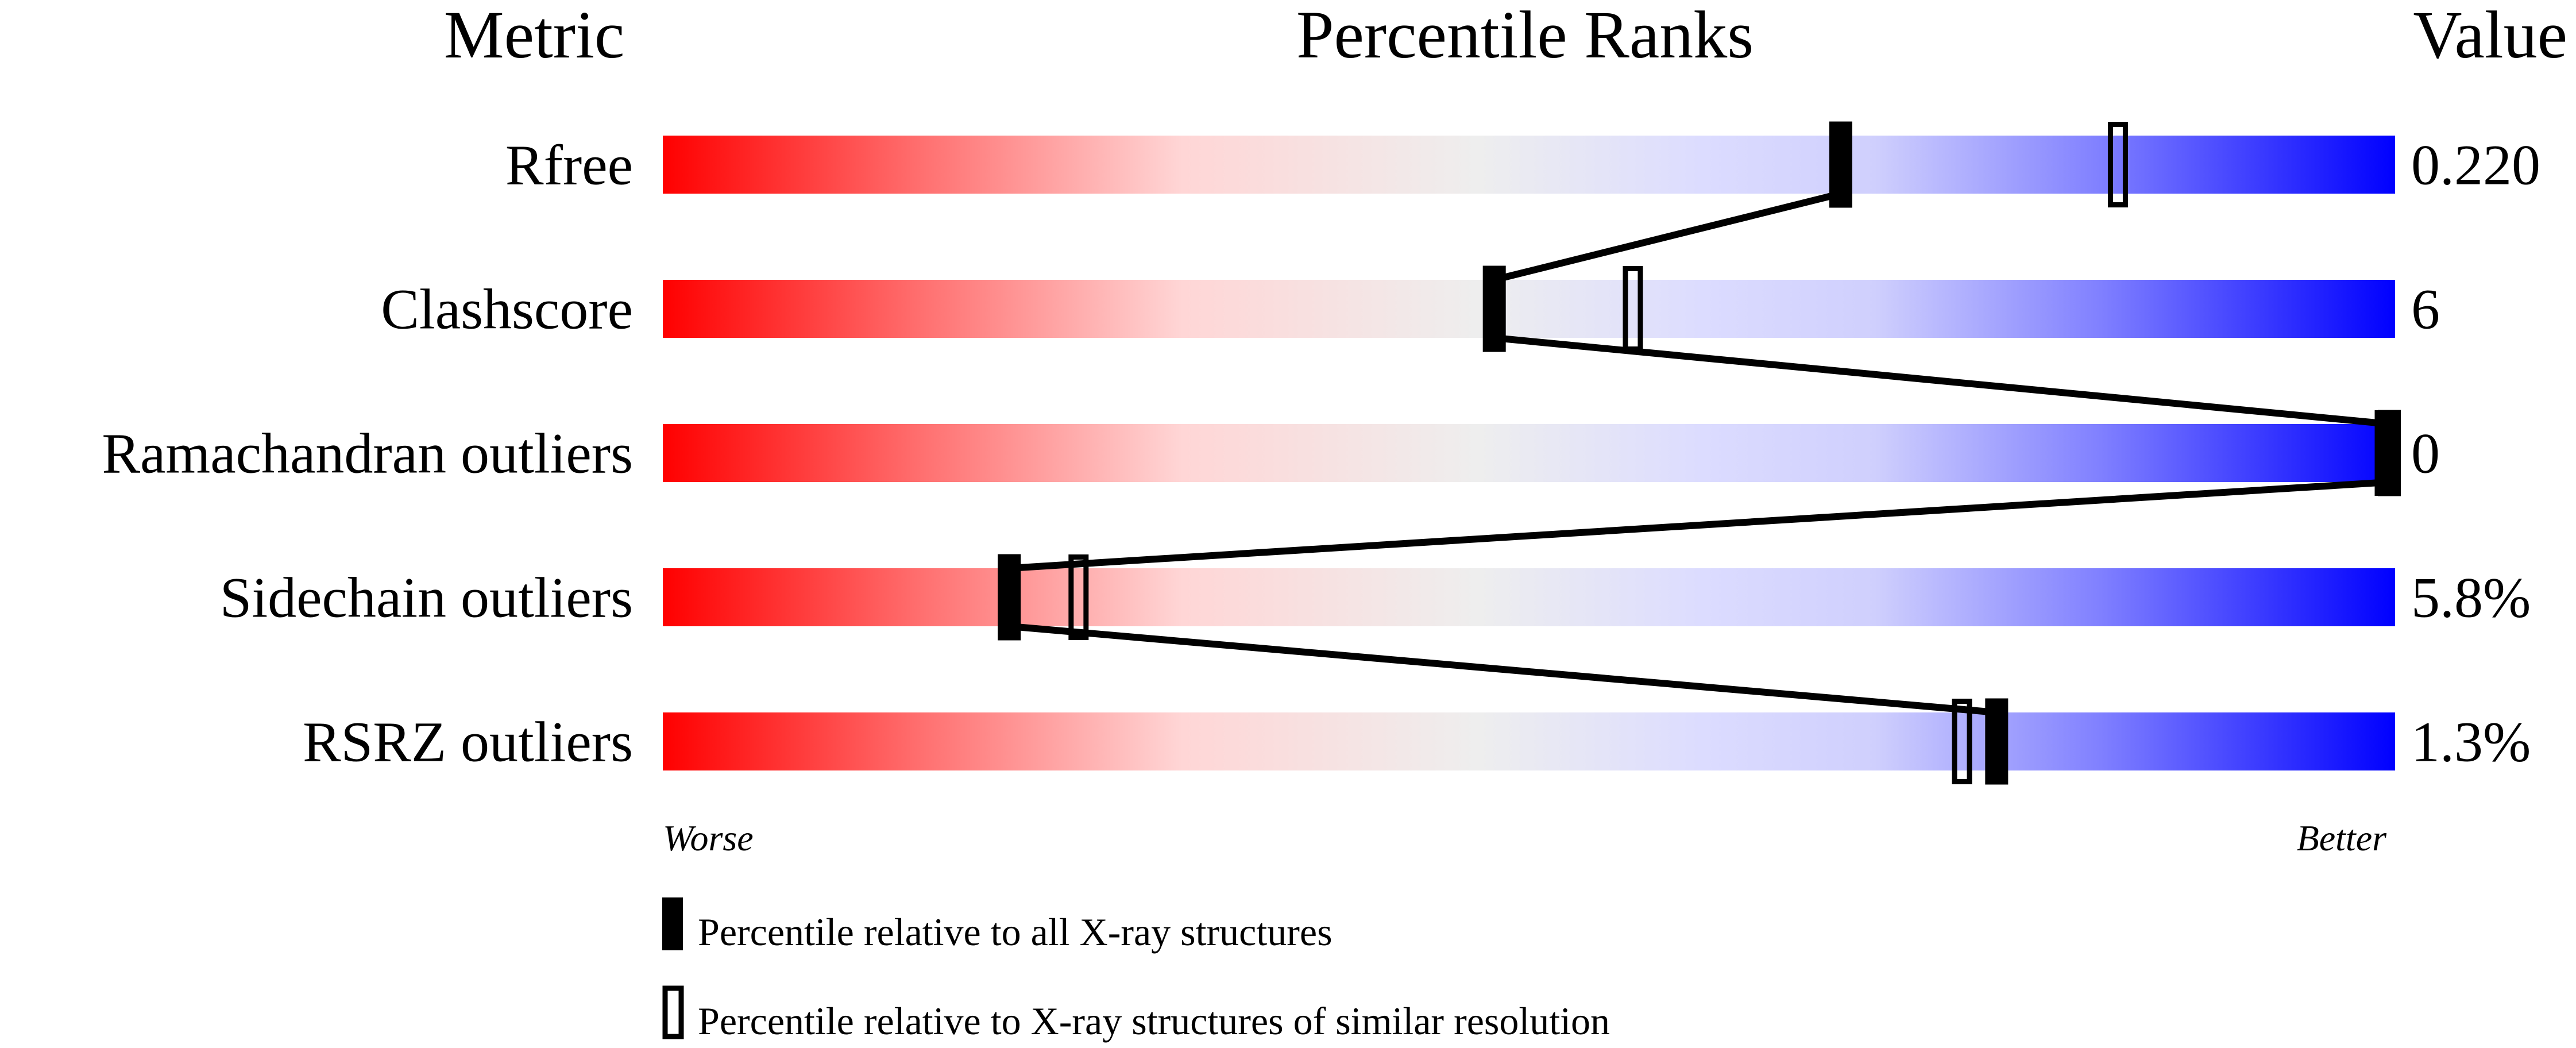 This screenshot has width=2576, height=1048. Describe the element at coordinates (2475, 165) in the screenshot. I see `metric-value: 0.220` at that location.